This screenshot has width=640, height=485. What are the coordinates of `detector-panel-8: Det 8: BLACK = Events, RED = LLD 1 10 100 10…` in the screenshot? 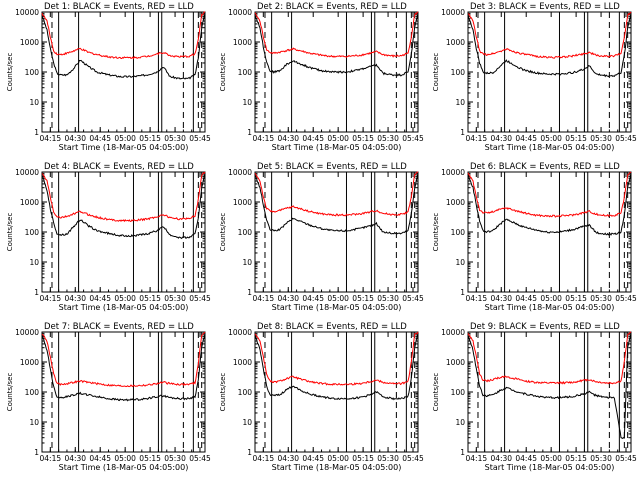 It's located at (321, 397).